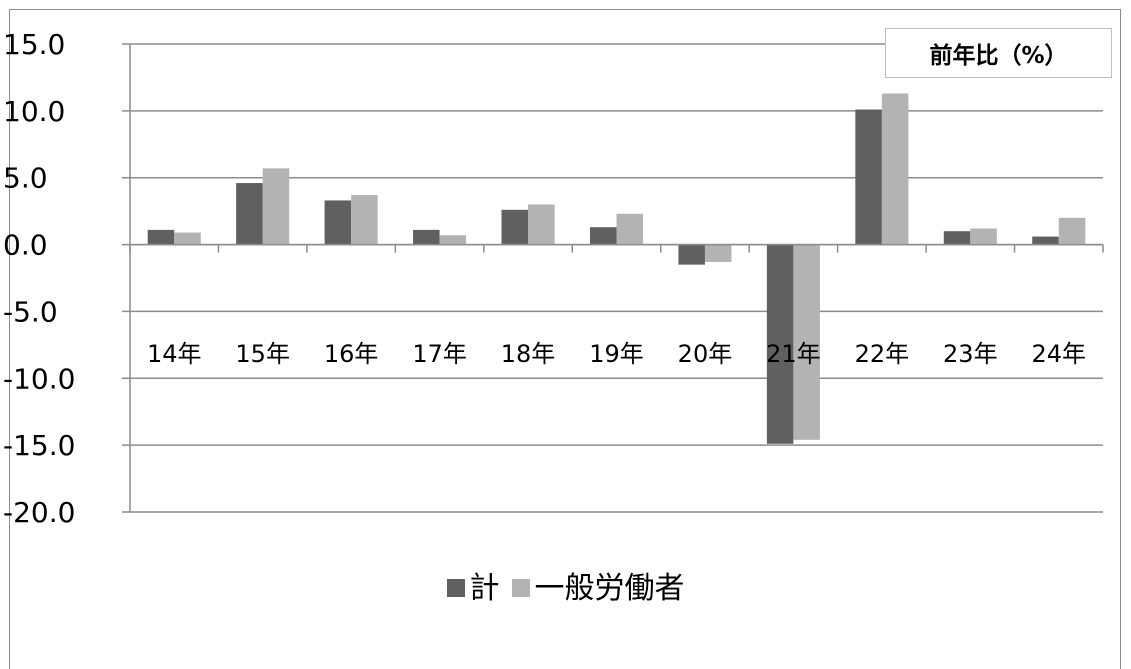 This screenshot has width=1131, height=669. Describe the element at coordinates (528, 354) in the screenshot. I see `x-tick-label: 18年` at that location.